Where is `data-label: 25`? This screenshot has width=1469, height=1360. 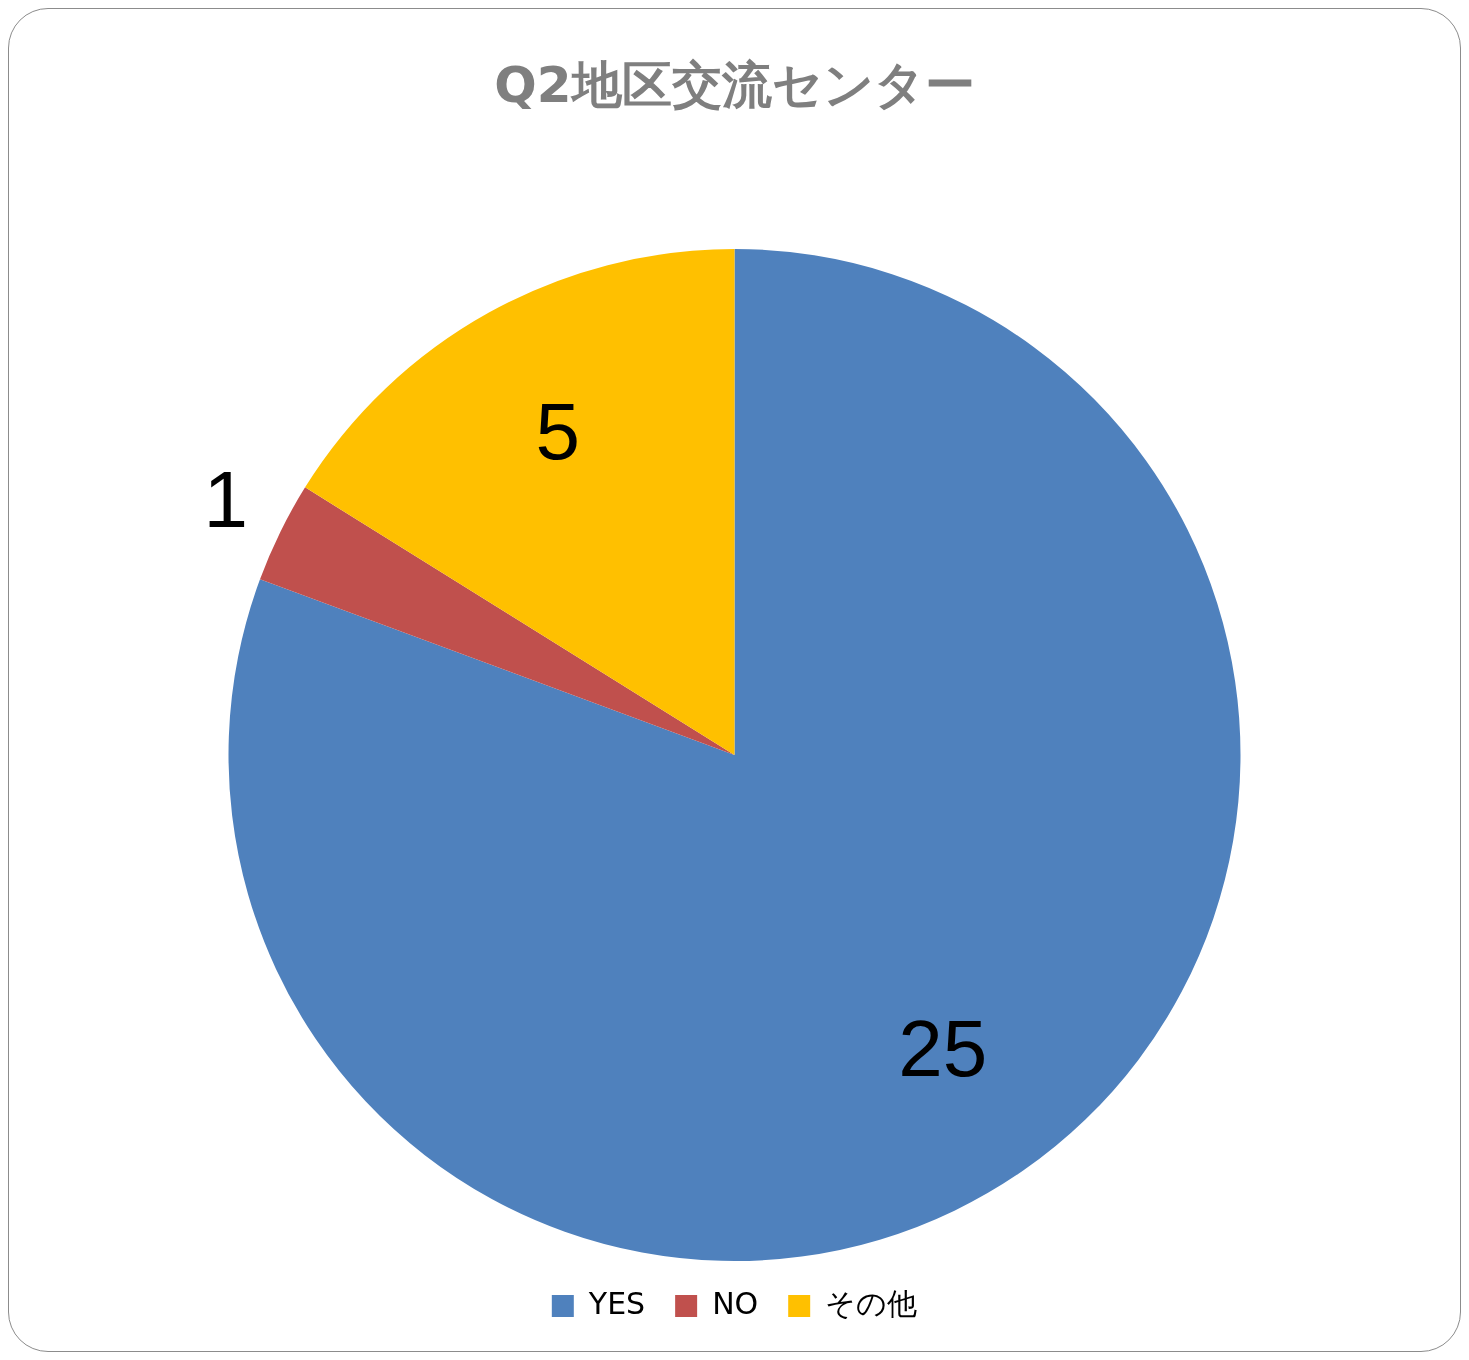 data-label: 25 is located at coordinates (943, 1049).